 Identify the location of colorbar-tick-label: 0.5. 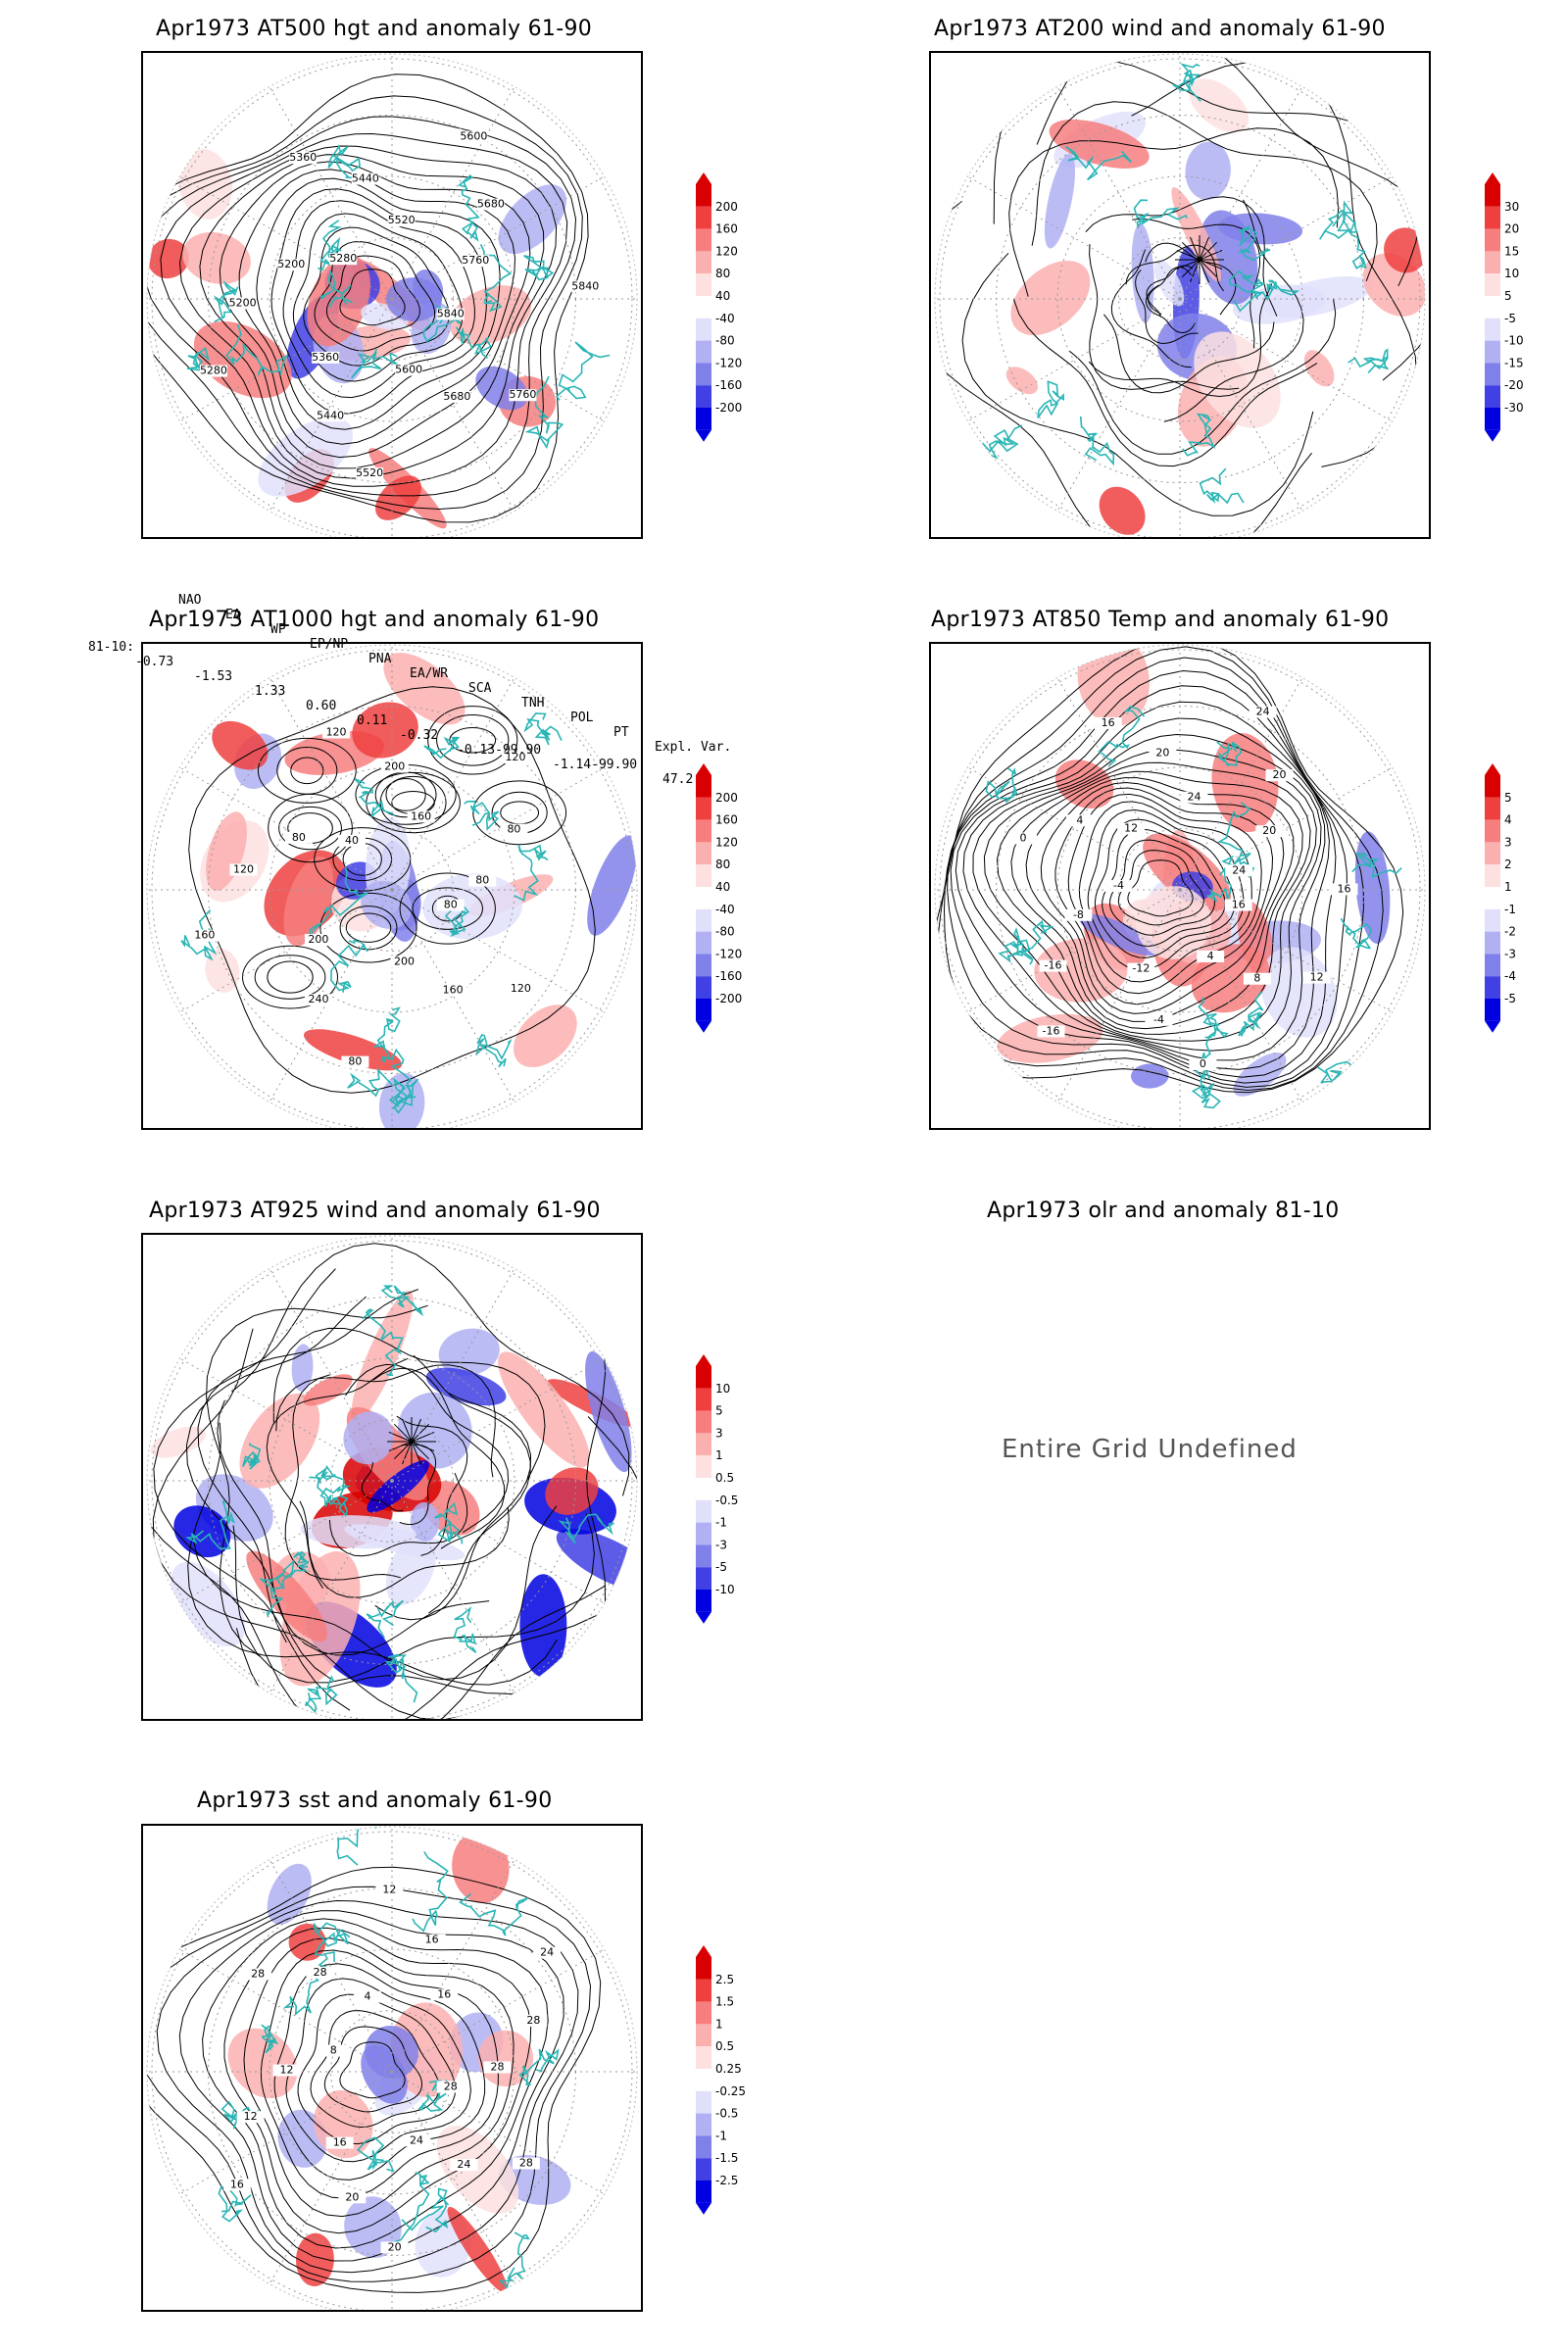
(724, 2046).